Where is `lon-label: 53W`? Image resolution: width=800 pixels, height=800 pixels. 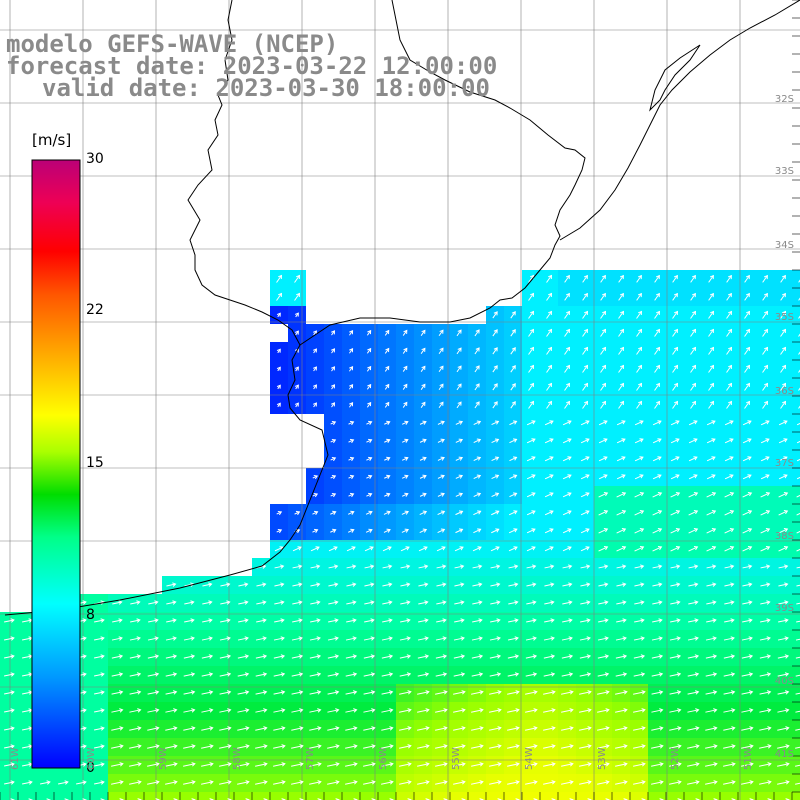
lon-label: 53W is located at coordinates (602, 758).